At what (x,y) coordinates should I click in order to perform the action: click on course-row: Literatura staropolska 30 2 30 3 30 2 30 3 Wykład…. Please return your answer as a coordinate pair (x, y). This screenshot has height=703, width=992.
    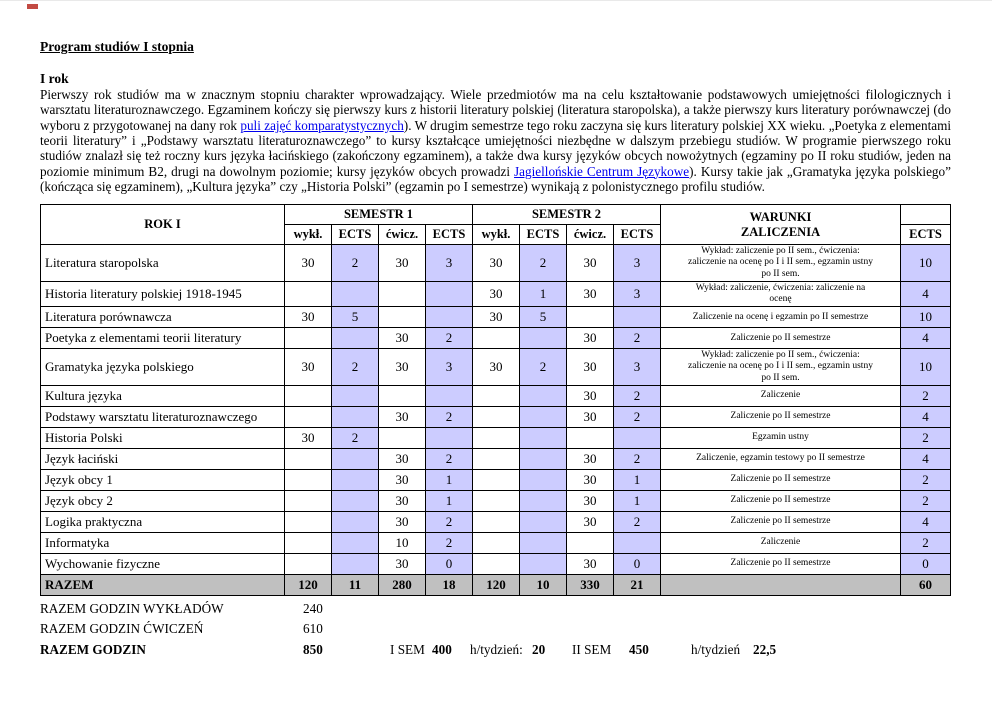
    Looking at the image, I should click on (495, 263).